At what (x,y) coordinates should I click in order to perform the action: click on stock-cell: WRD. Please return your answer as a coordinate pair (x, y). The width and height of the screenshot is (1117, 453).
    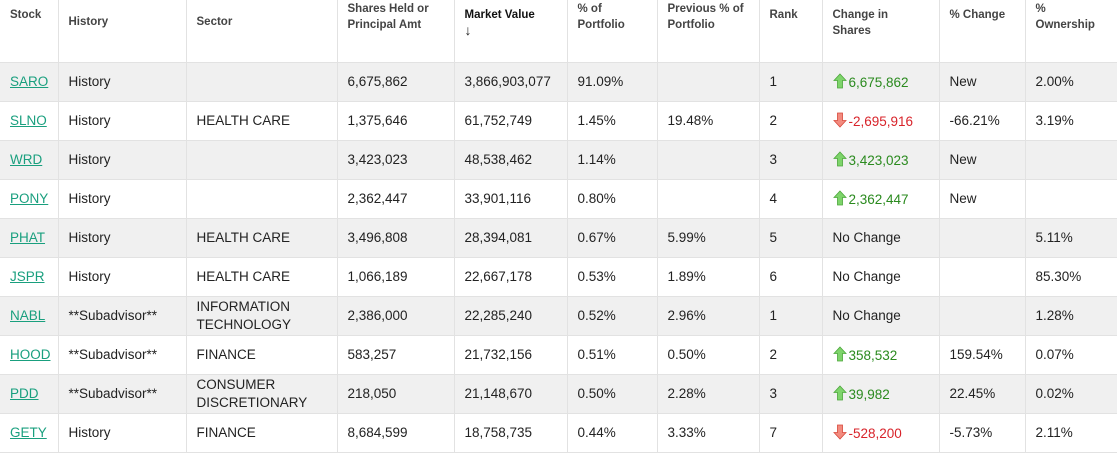
    Looking at the image, I should click on (29, 160).